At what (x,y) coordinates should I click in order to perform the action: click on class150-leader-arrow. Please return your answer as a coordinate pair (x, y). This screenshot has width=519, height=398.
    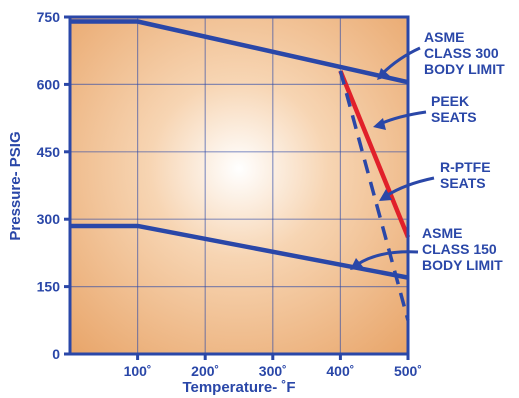
    Looking at the image, I should click on (388, 258).